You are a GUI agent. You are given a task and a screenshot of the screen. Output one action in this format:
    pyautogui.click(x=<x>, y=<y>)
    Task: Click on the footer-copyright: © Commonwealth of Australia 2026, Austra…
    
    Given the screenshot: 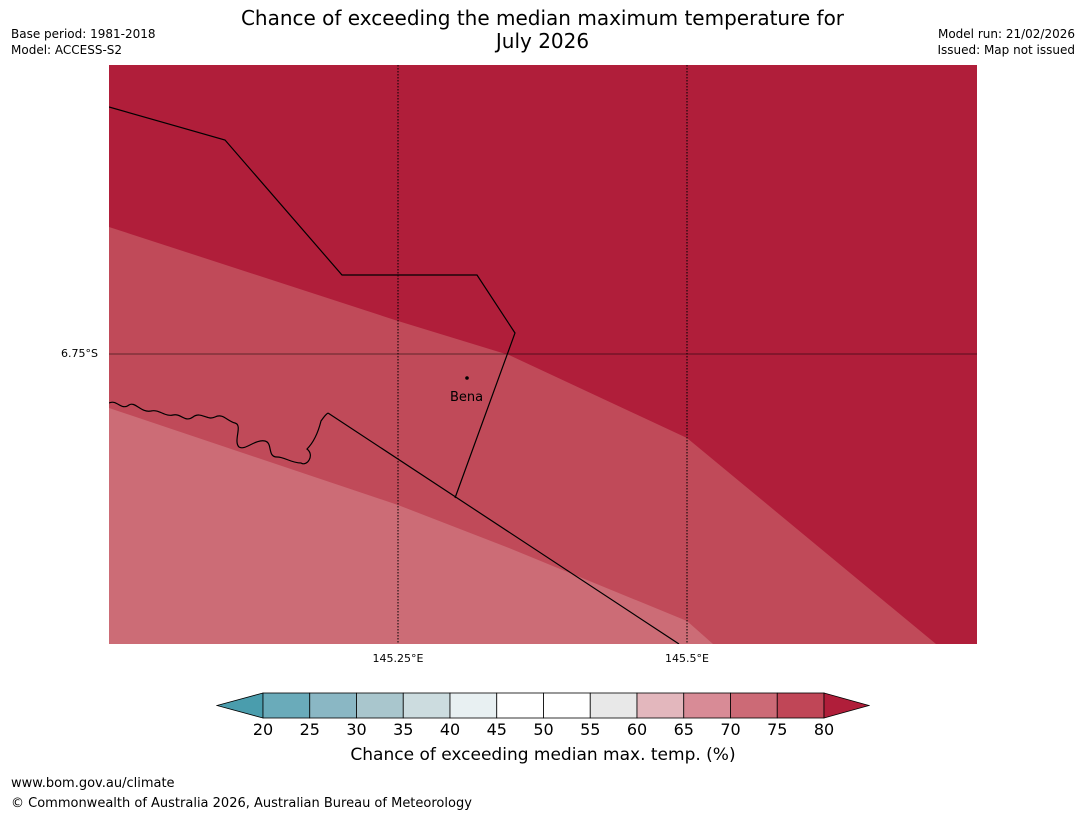 What is the action you would take?
    pyautogui.click(x=241, y=803)
    